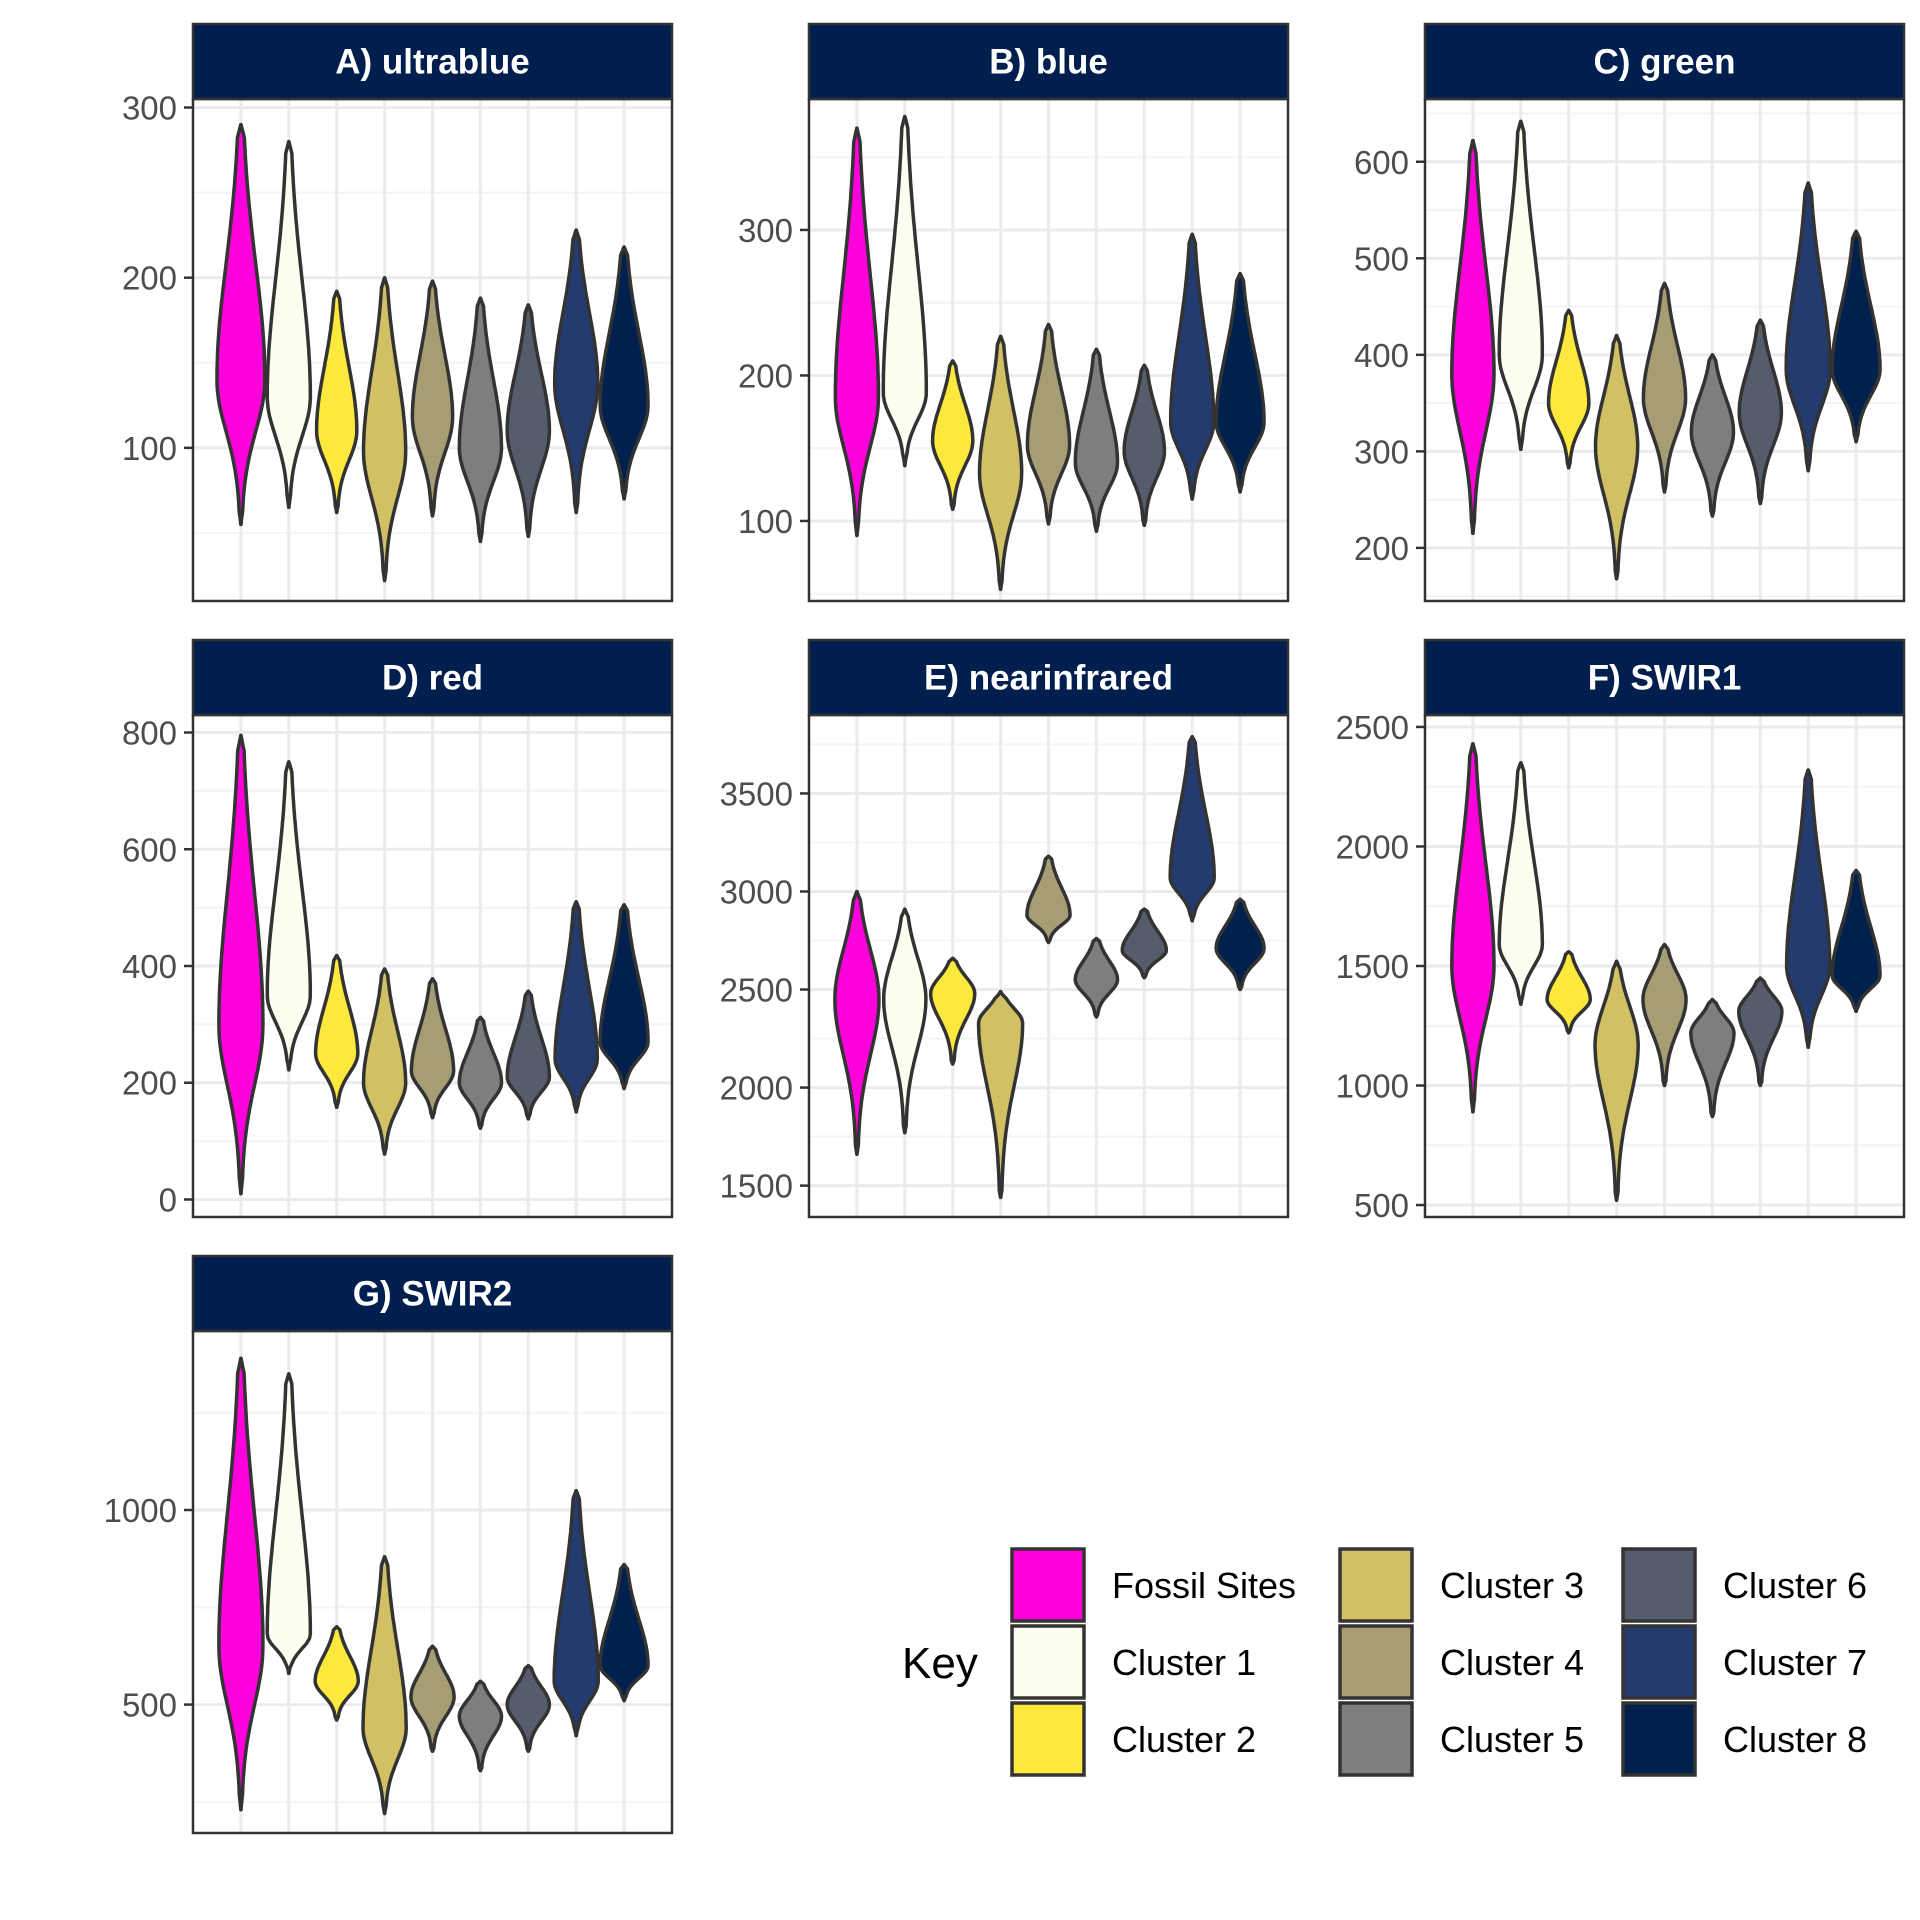 This screenshot has width=1920, height=1920. Describe the element at coordinates (1153, 1585) in the screenshot. I see `legend-item-fossil-sites: Fossil Sites` at that location.